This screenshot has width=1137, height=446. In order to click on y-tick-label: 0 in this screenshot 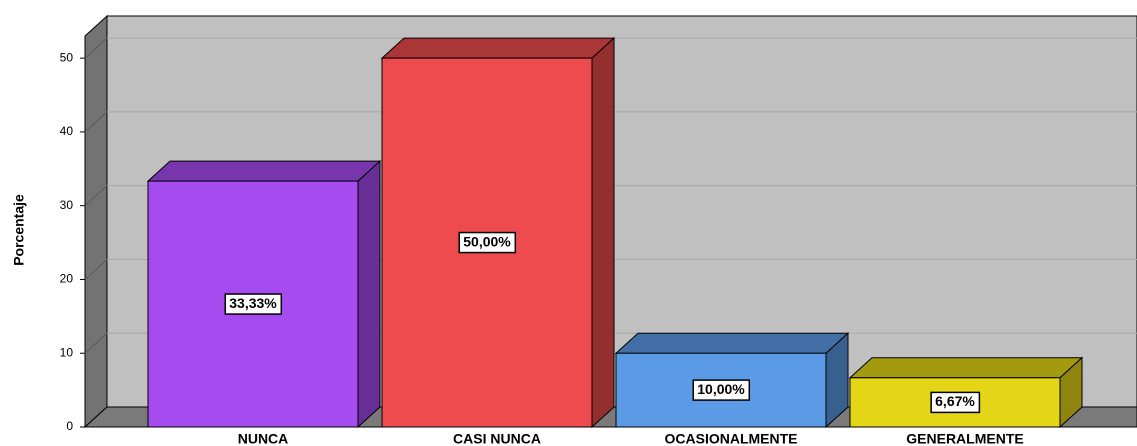, I will do `click(69, 426)`.